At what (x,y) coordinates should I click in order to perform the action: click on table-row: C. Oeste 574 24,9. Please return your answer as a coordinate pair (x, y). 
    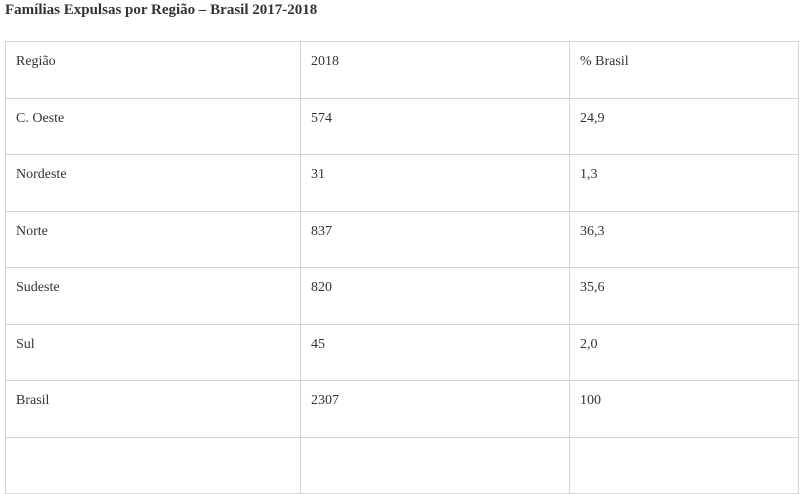
    Looking at the image, I should click on (402, 126).